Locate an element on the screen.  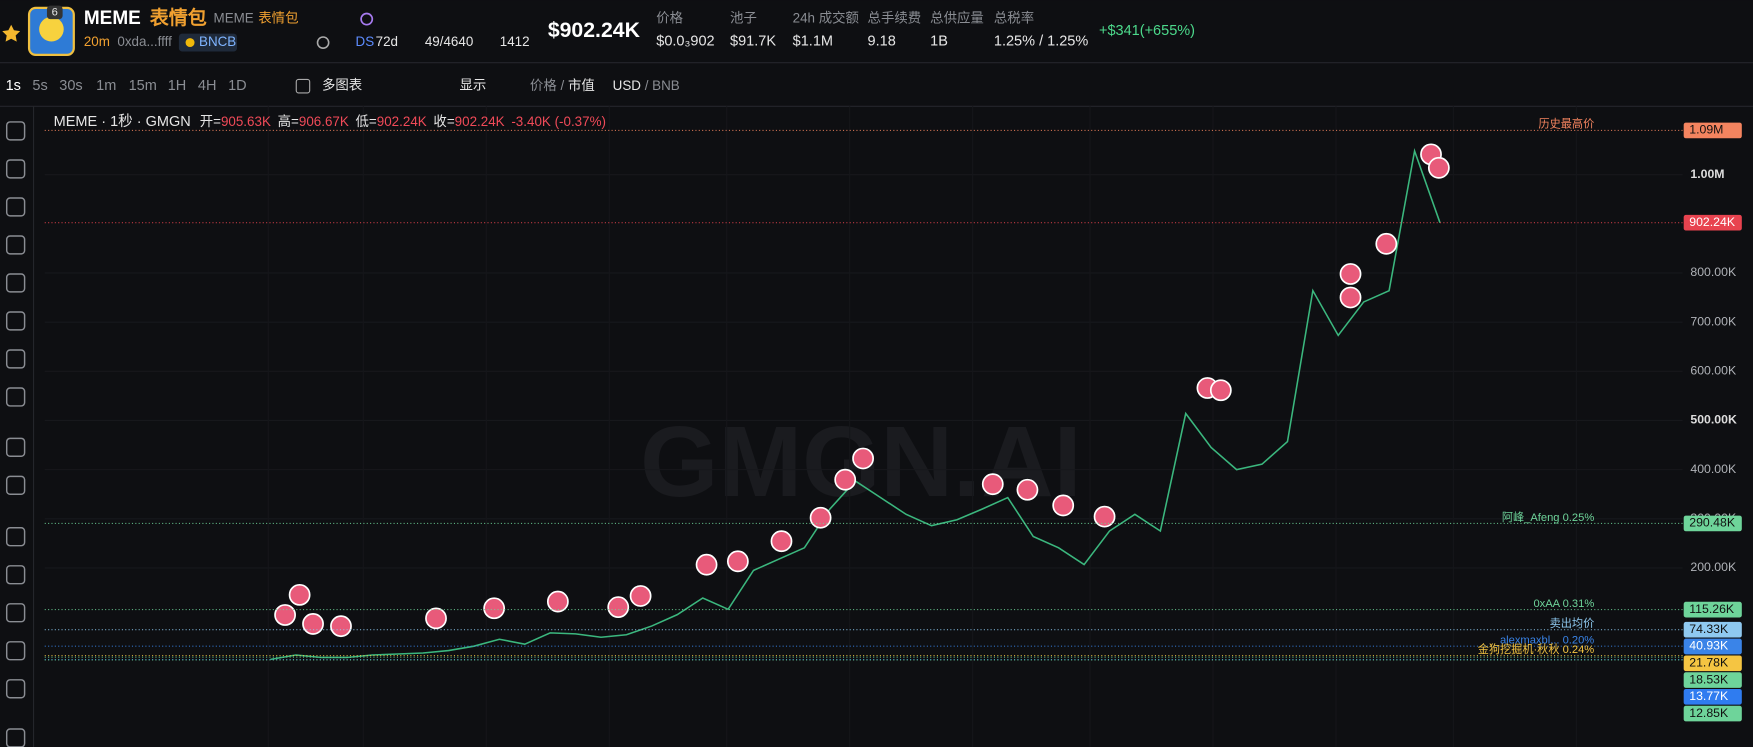
market-cap: $902.24K is located at coordinates (594, 30).